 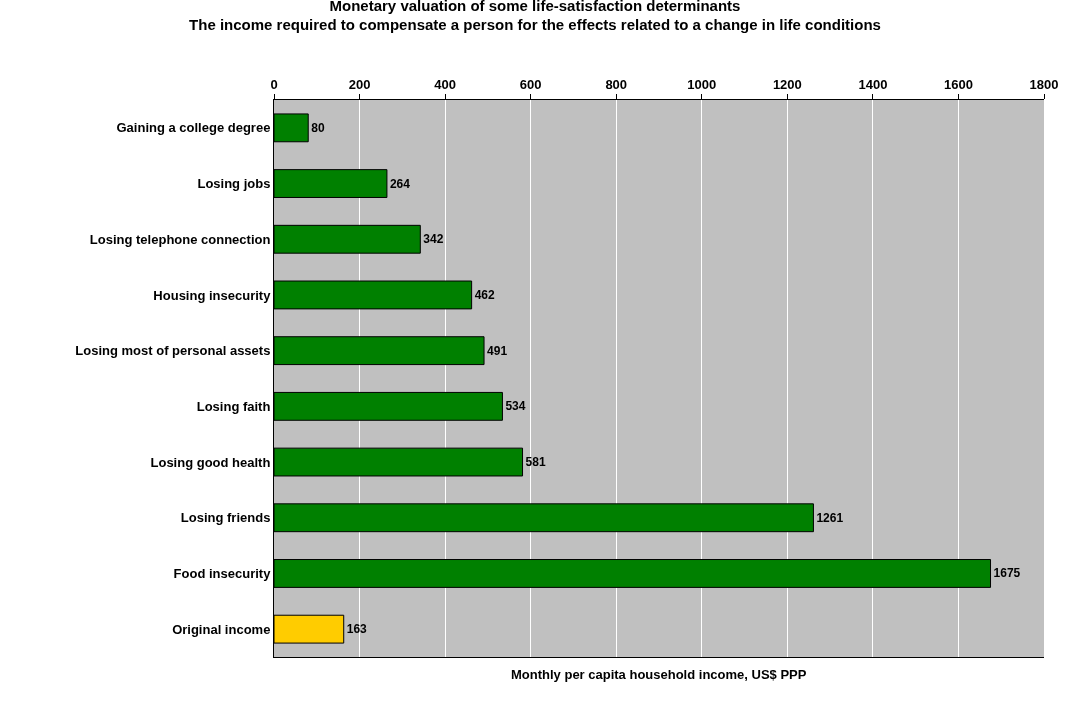 What do you see at coordinates (958, 84) in the screenshot?
I see `x-tick-label: 1600` at bounding box center [958, 84].